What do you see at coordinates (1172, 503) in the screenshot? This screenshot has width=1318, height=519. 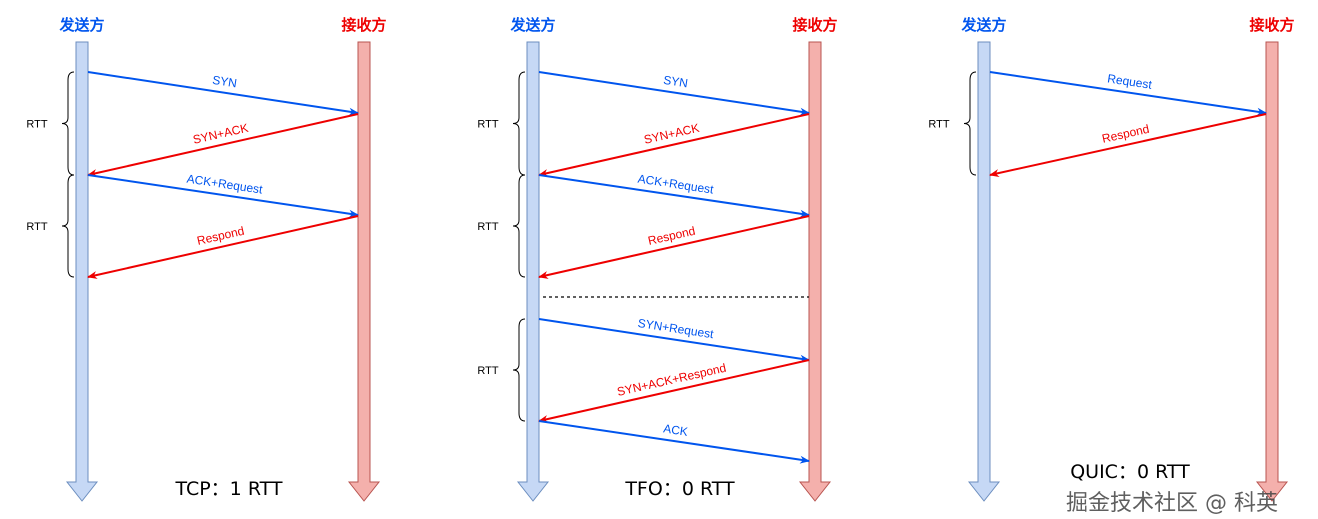 I see `watermark: 掘金技术社区 @ 科英` at bounding box center [1172, 503].